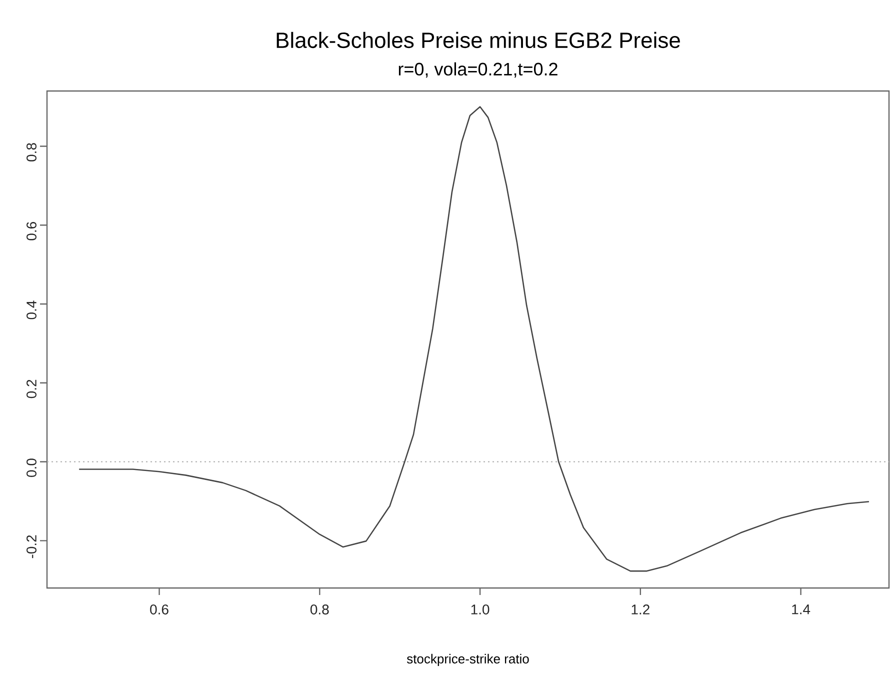 Image resolution: width=891 pixels, height=673 pixels. Describe the element at coordinates (641, 609) in the screenshot. I see `x-tick-label: 1.2` at that location.